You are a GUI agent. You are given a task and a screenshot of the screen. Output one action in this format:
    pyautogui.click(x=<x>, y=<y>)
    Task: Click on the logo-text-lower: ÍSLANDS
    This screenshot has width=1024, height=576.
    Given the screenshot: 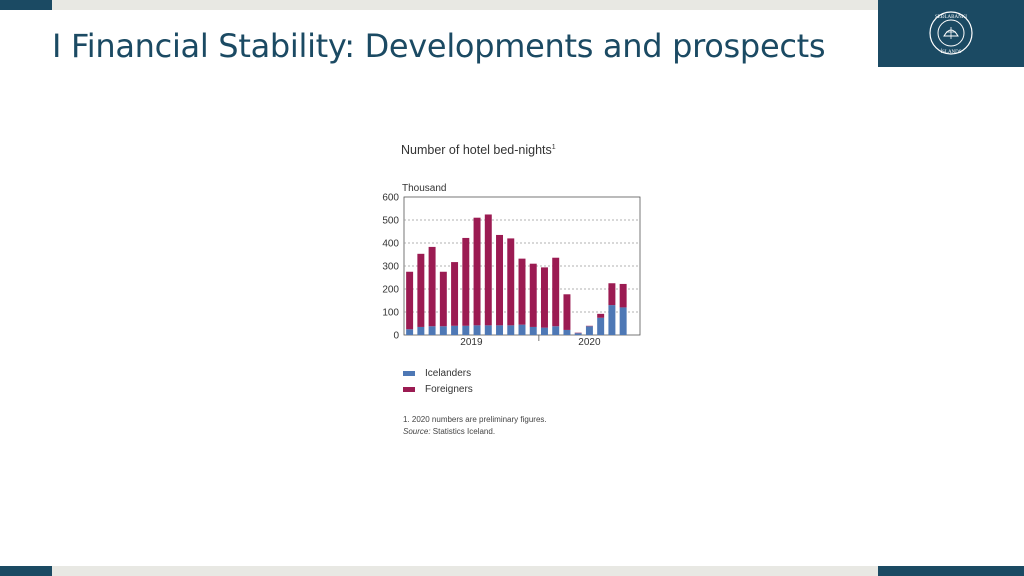 What is the action you would take?
    pyautogui.click(x=950, y=52)
    